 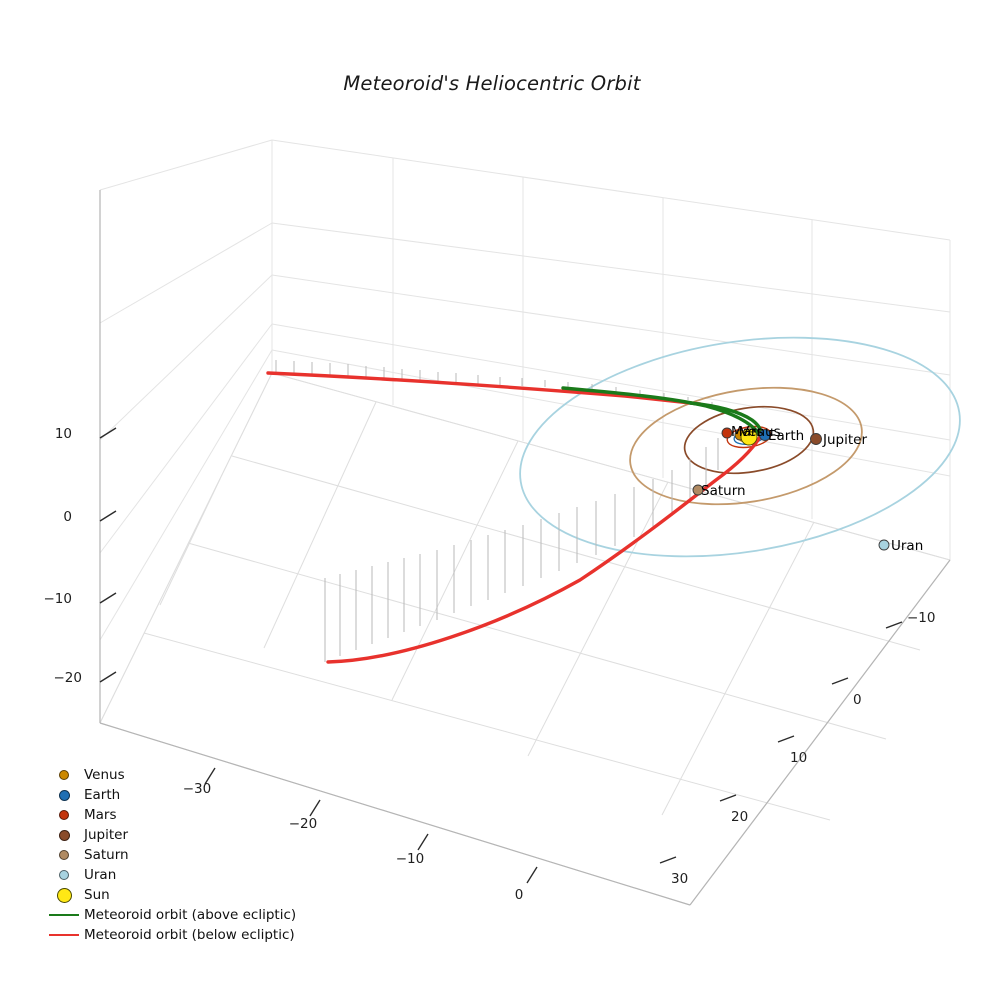 What do you see at coordinates (798, 758) in the screenshot?
I see `y-tick-label: 10` at bounding box center [798, 758].